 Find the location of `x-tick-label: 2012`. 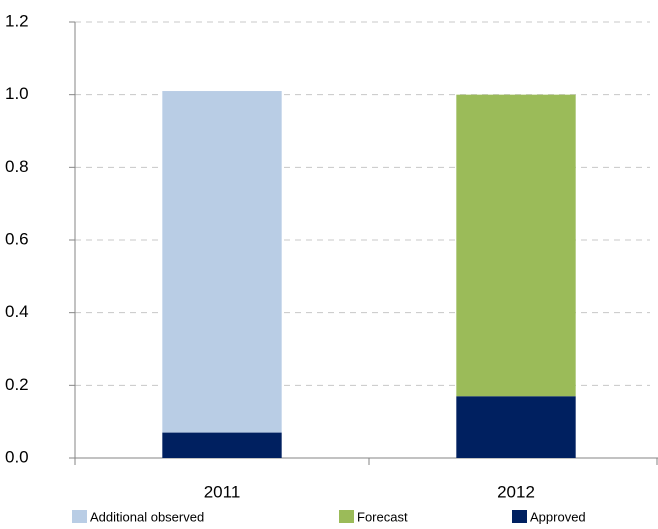

x-tick-label: 2012 is located at coordinates (516, 491).